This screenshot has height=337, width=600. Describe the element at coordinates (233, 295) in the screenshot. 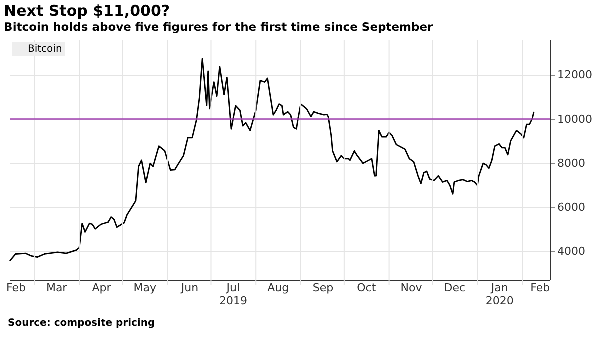

I see `x-tick-label: Jul 2019` at that location.